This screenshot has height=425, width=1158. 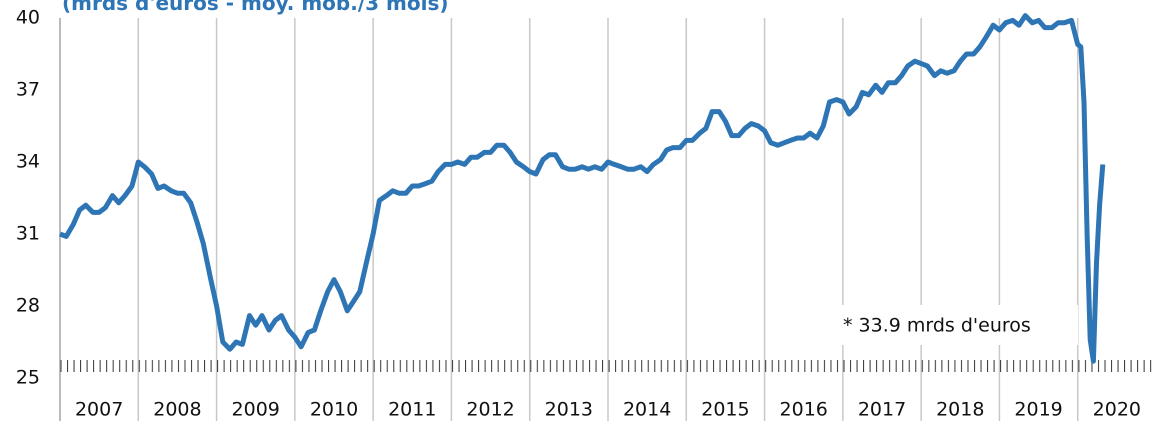 What do you see at coordinates (804, 410) in the screenshot?
I see `x-tick-label: 2016` at bounding box center [804, 410].